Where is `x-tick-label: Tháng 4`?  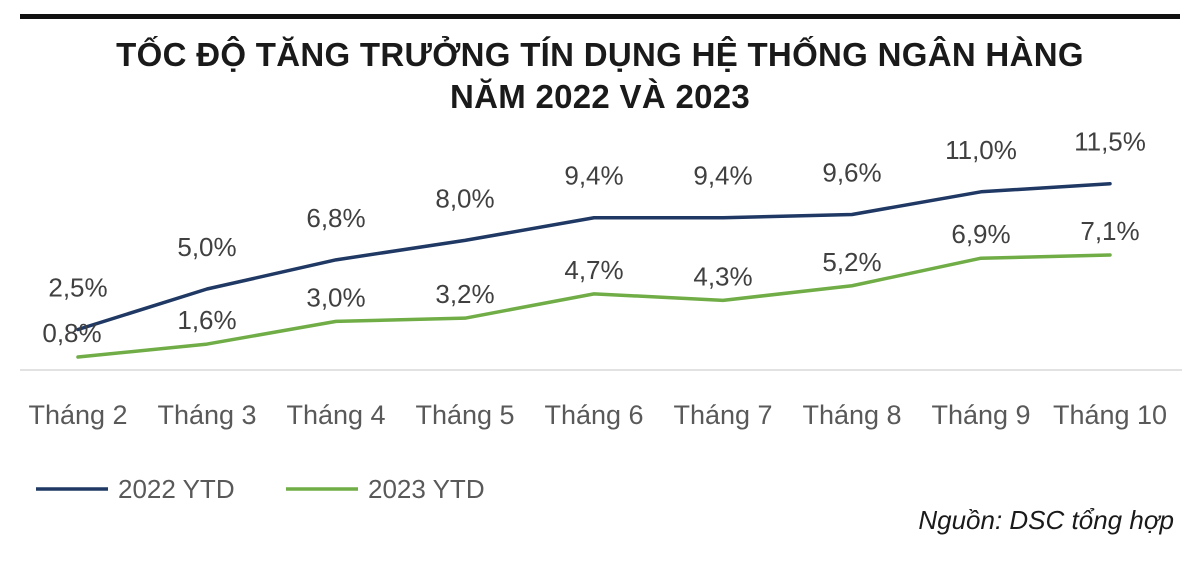 x-tick-label: Tháng 4 is located at coordinates (335, 415).